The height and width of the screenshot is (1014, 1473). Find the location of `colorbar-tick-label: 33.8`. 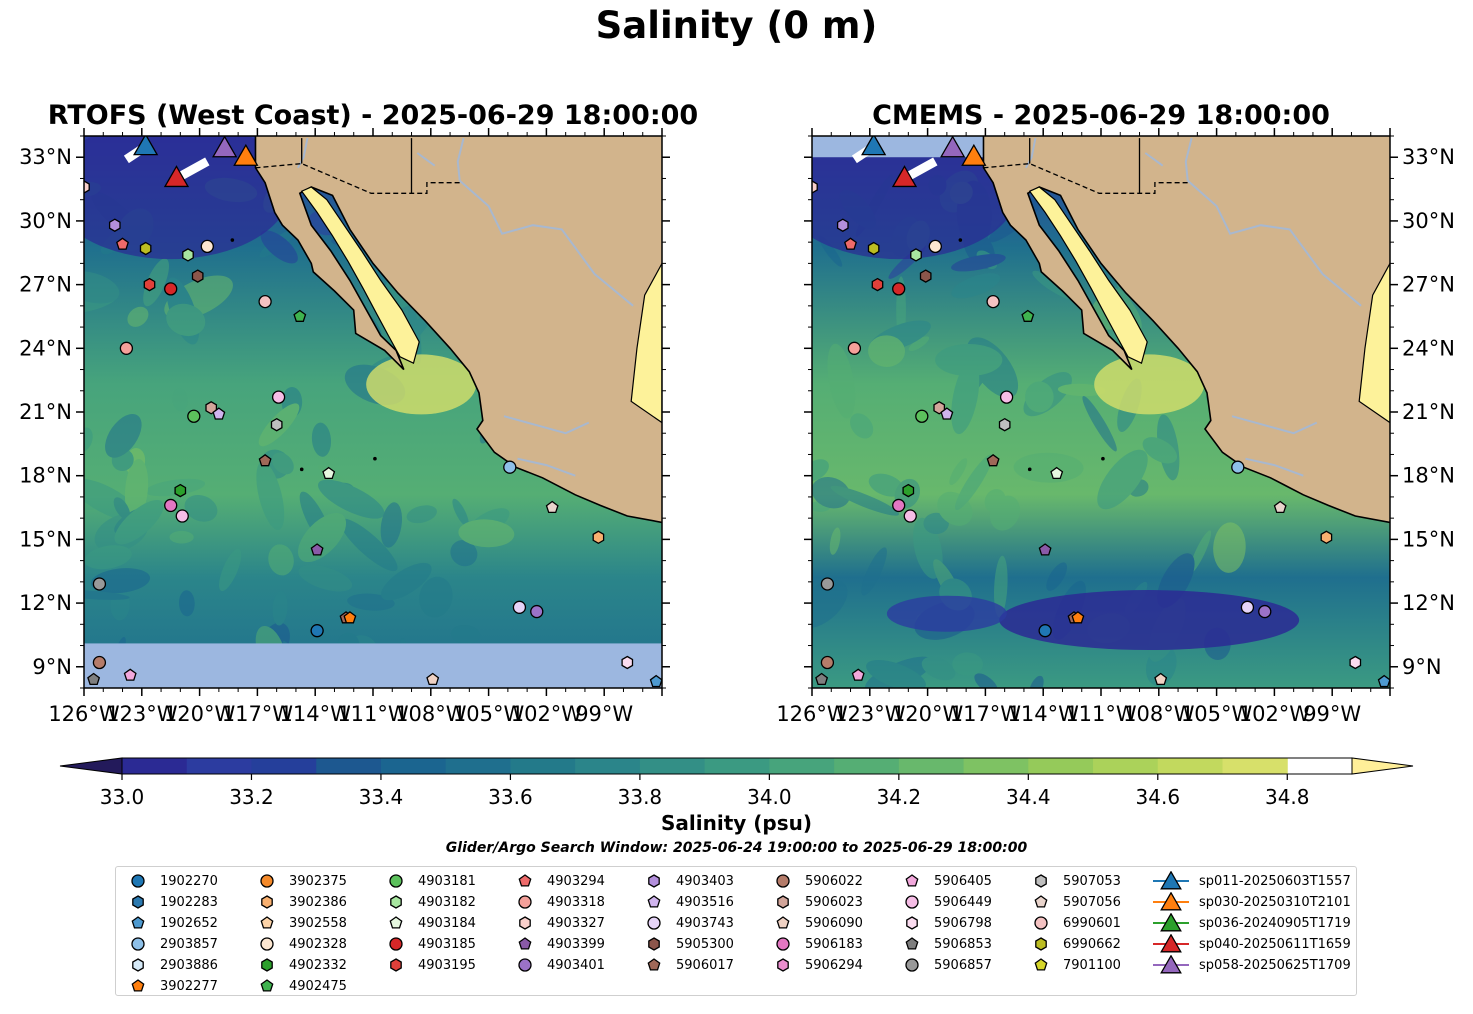

colorbar-tick-label: 33.8 is located at coordinates (640, 797).